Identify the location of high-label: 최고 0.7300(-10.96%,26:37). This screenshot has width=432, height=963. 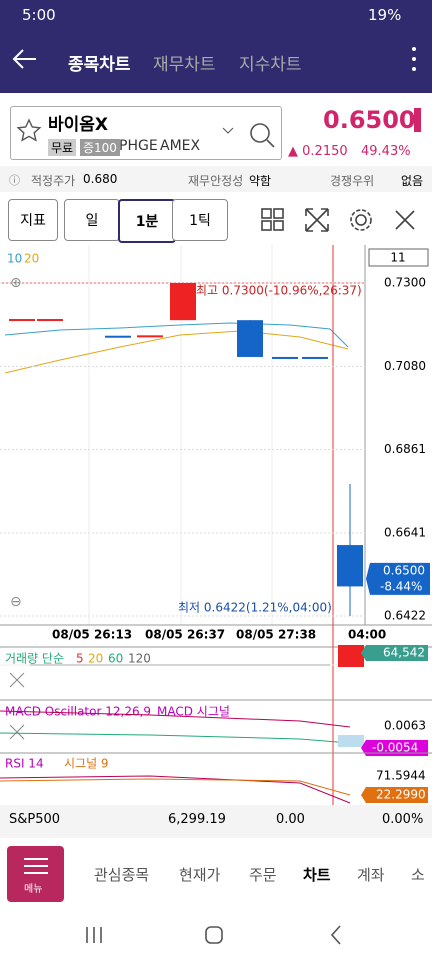
(279, 291).